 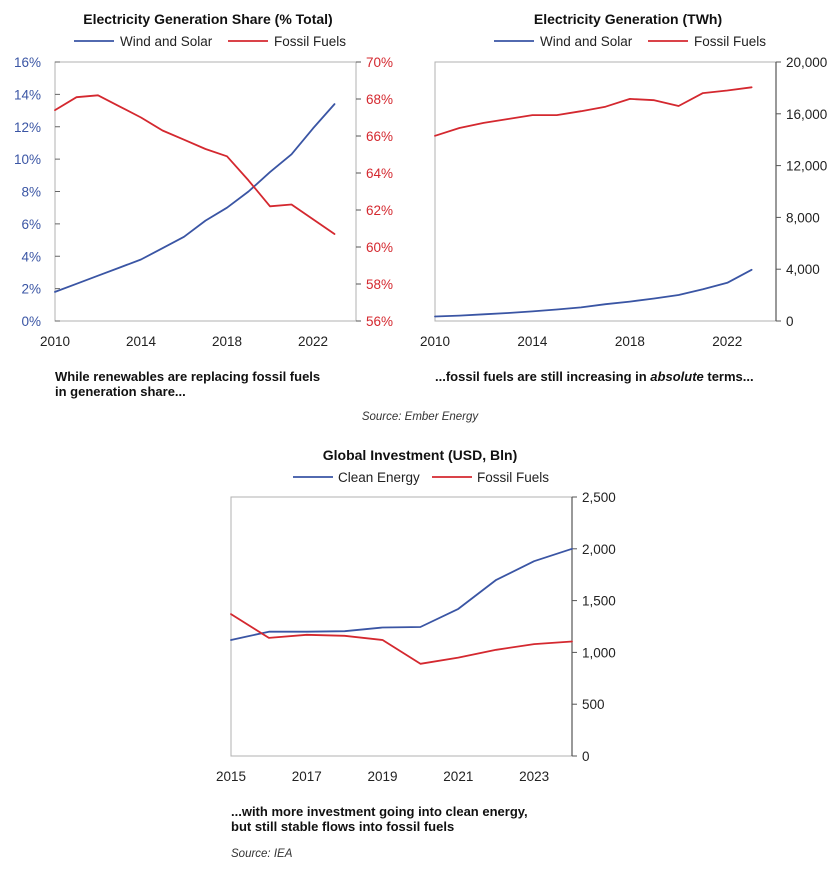 I want to click on investment-lines, so click(x=401, y=606).